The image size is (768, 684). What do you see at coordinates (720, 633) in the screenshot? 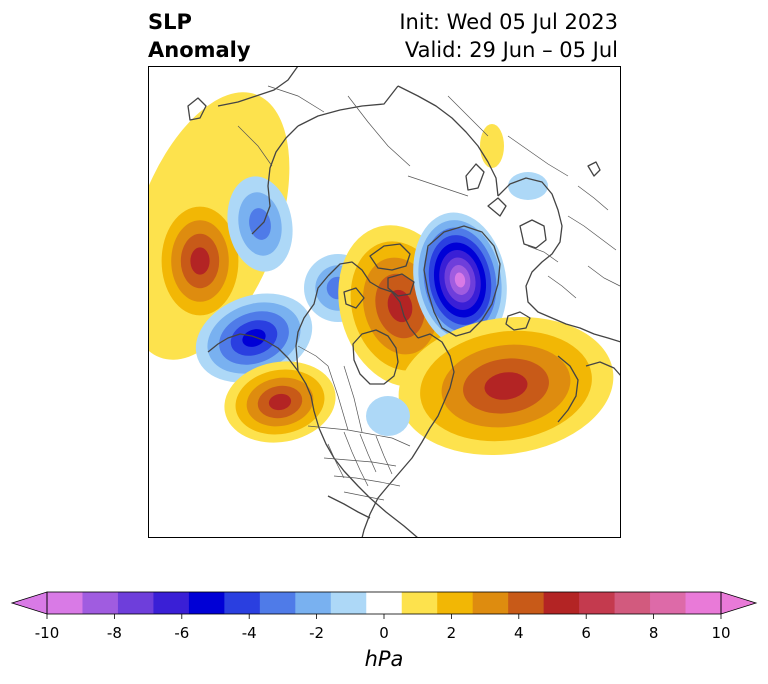
I see `colorbar-tick-label: 10` at bounding box center [720, 633].